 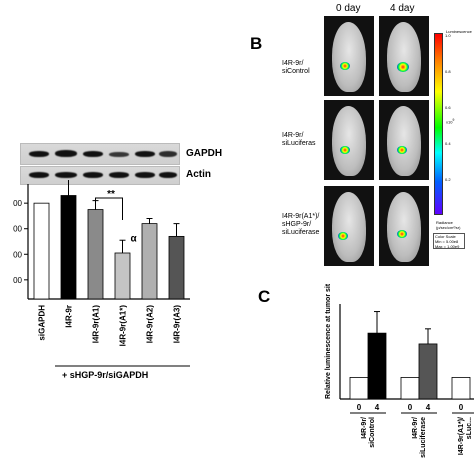 I want to click on blot-label-gapdh: GAPDH, so click(x=204, y=153).